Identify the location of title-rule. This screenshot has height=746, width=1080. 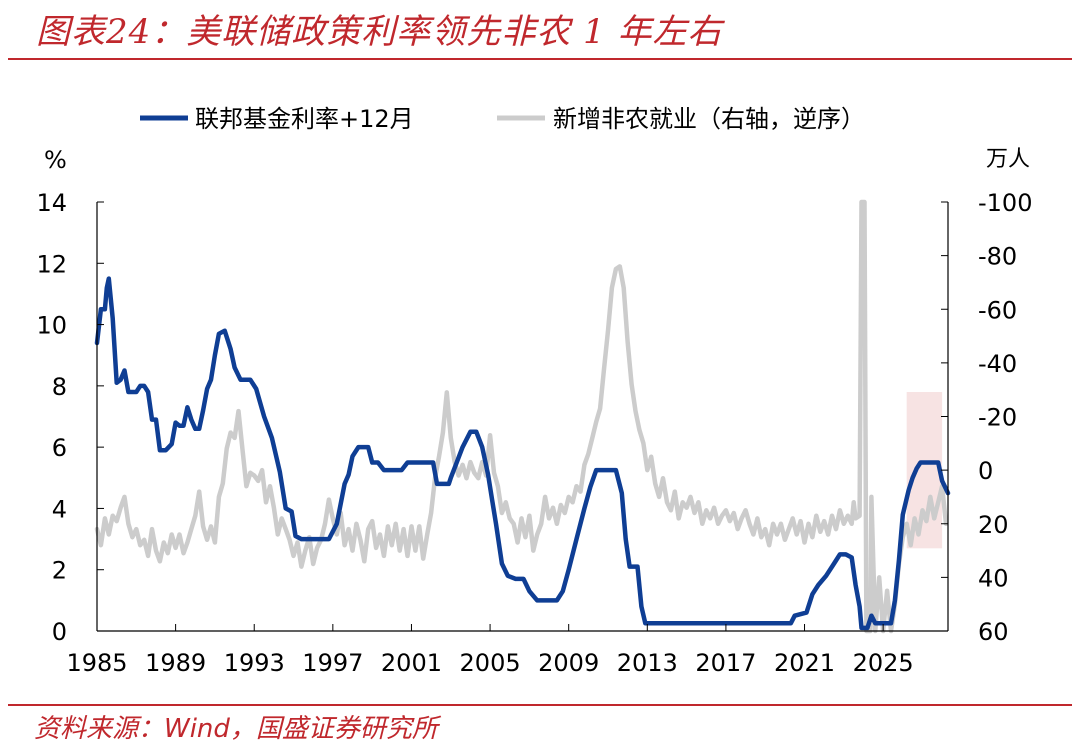
(540, 59).